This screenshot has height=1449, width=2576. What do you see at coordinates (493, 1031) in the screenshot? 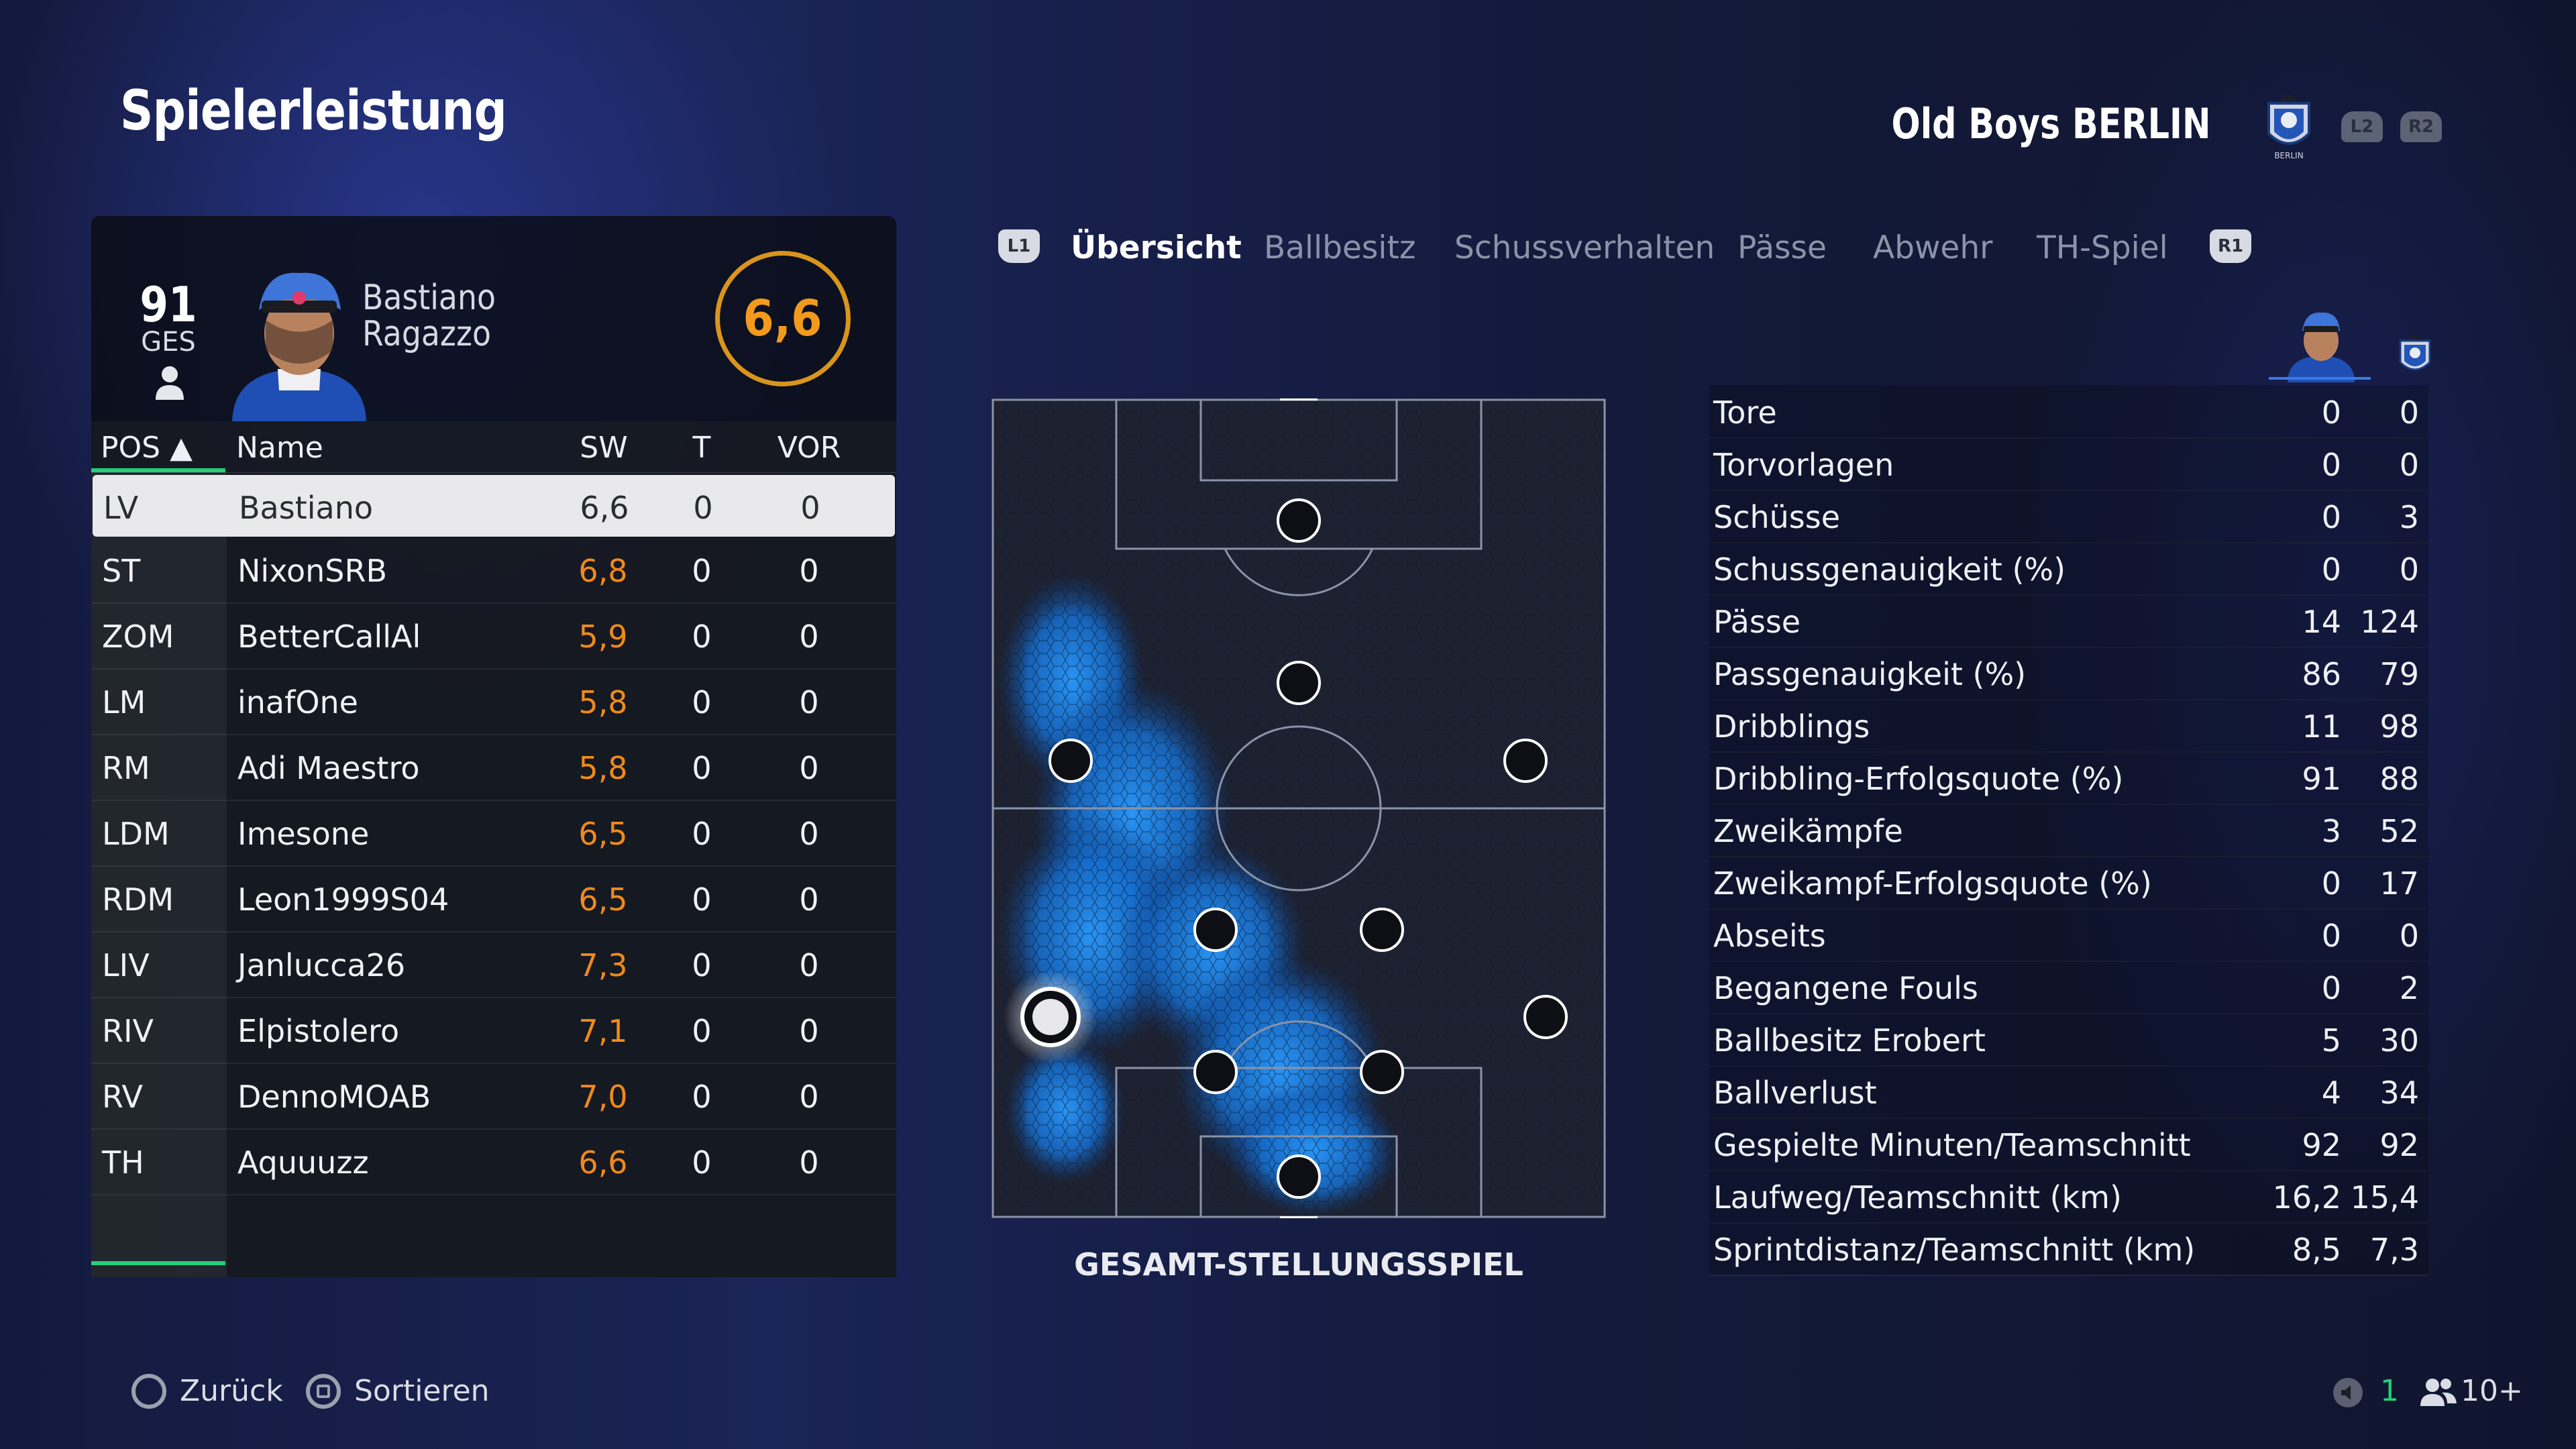
I see `table-row: RIV Elpistolero 7,1 0 0` at bounding box center [493, 1031].